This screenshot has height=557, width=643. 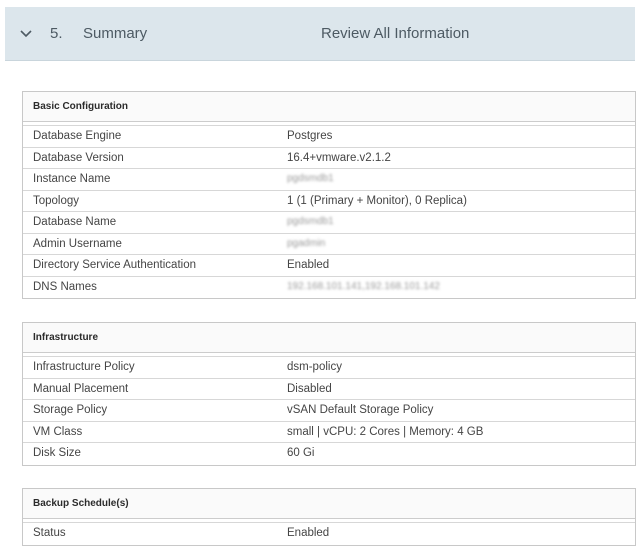 I want to click on row-value: Postgres, so click(x=310, y=136).